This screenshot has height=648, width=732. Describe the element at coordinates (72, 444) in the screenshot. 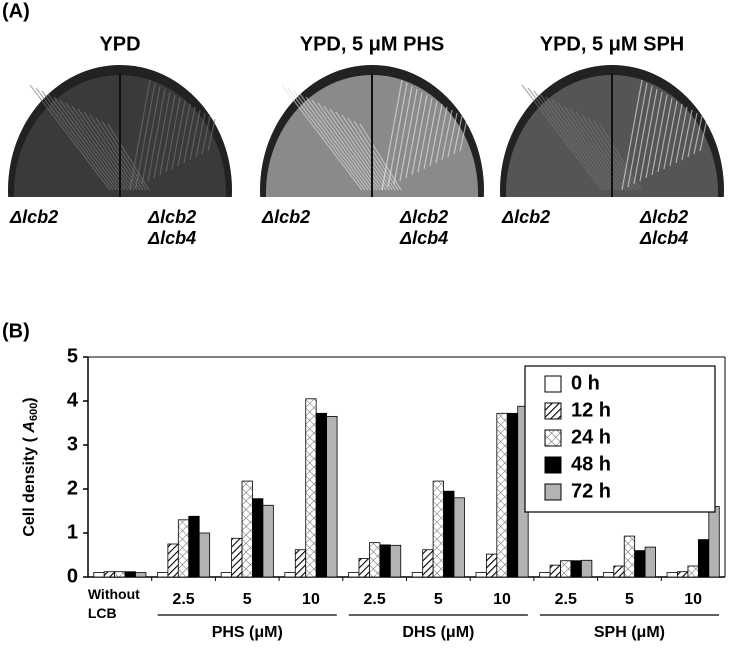

I see `y-tick-label: 3` at that location.